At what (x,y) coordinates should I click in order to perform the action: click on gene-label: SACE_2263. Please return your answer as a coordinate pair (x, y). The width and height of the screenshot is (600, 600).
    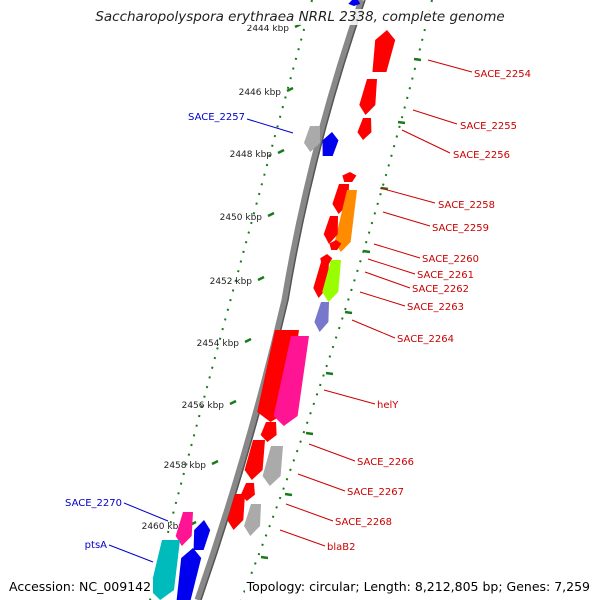
    Looking at the image, I should click on (435, 307).